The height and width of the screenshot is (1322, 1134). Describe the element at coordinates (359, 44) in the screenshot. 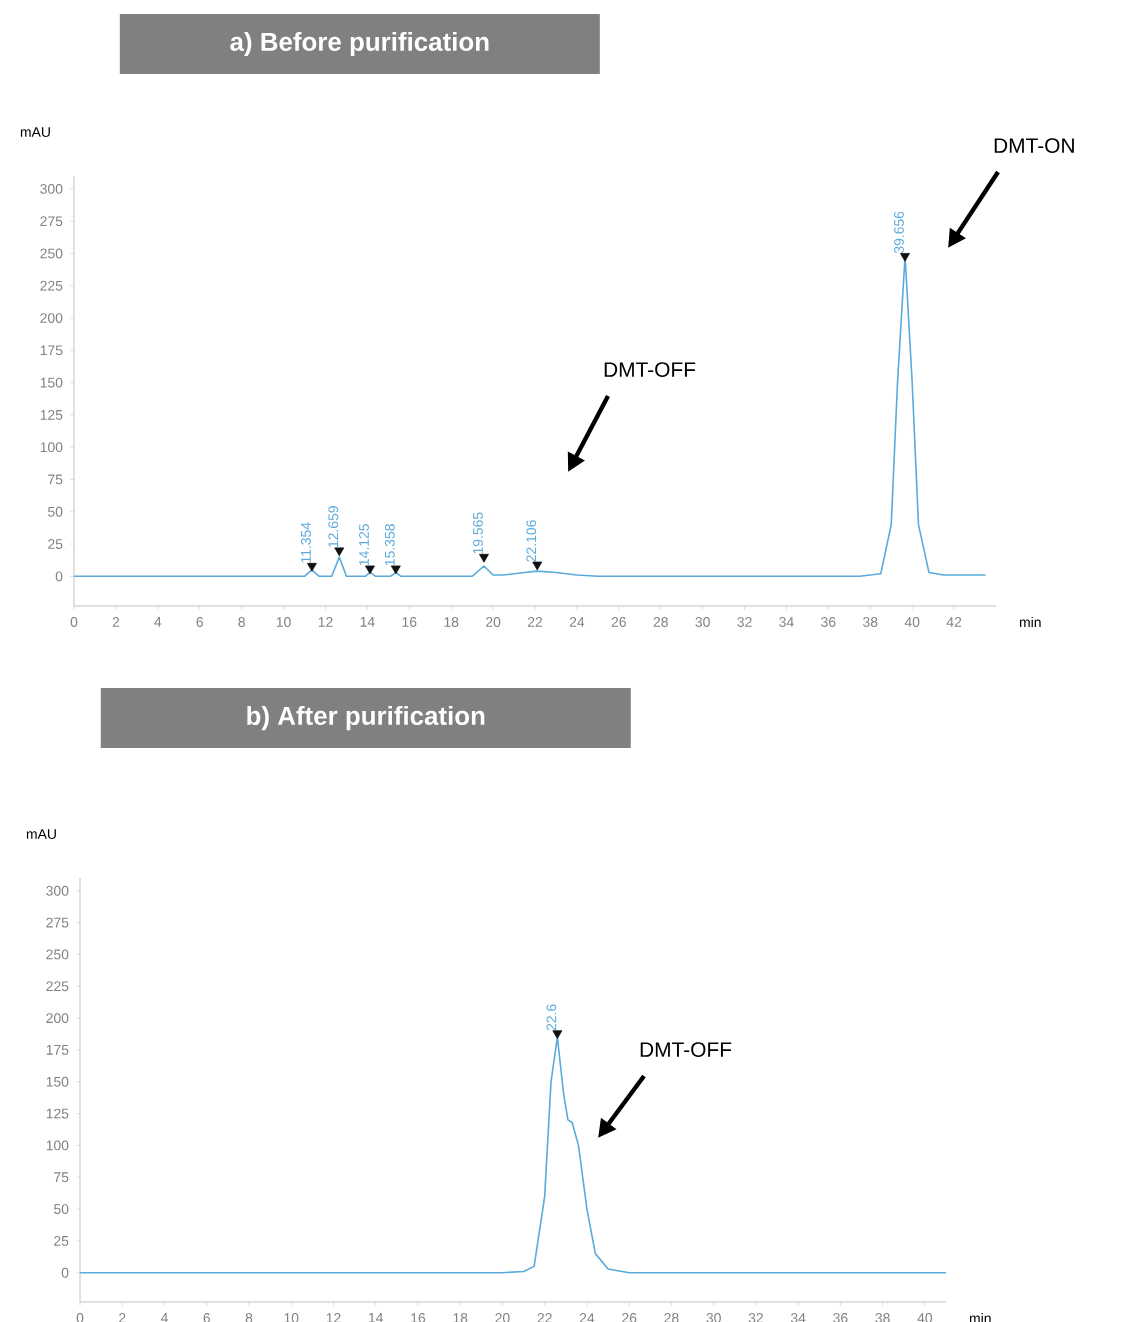

I see `chart-title: a) Before purification` at that location.